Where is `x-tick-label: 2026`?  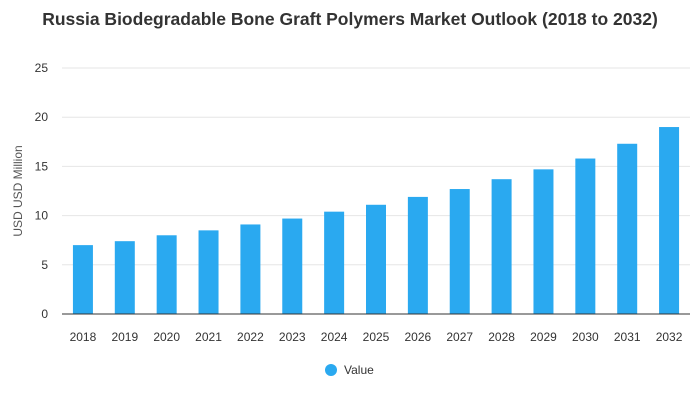 x-tick-label: 2026 is located at coordinates (418, 337).